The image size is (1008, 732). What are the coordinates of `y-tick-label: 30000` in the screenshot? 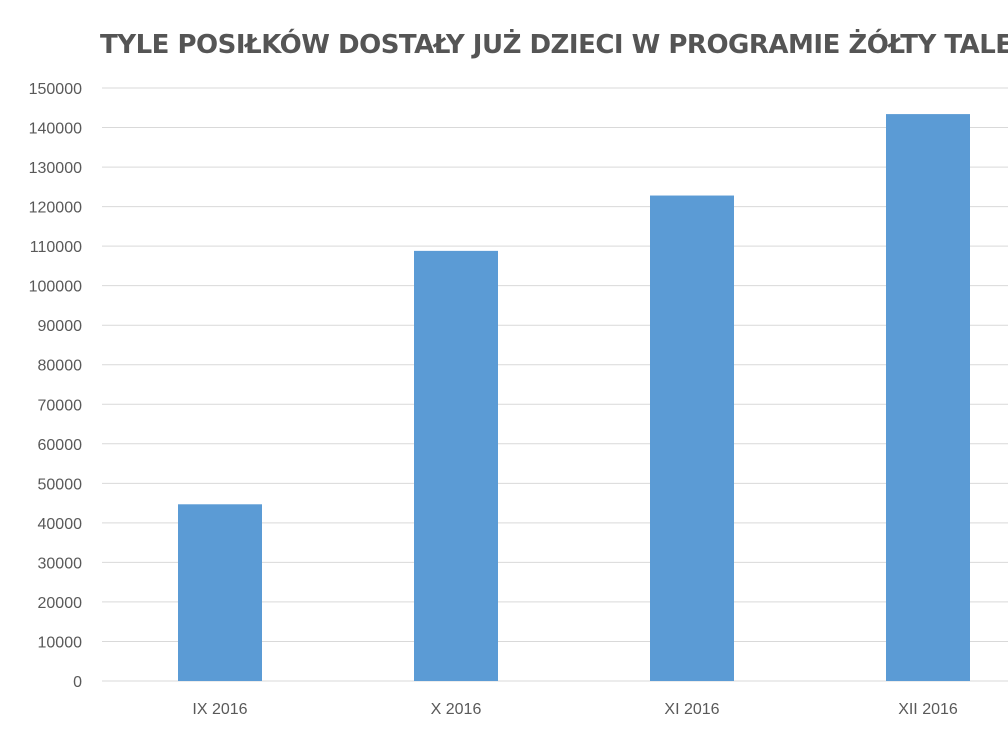 It's located at (60, 563).